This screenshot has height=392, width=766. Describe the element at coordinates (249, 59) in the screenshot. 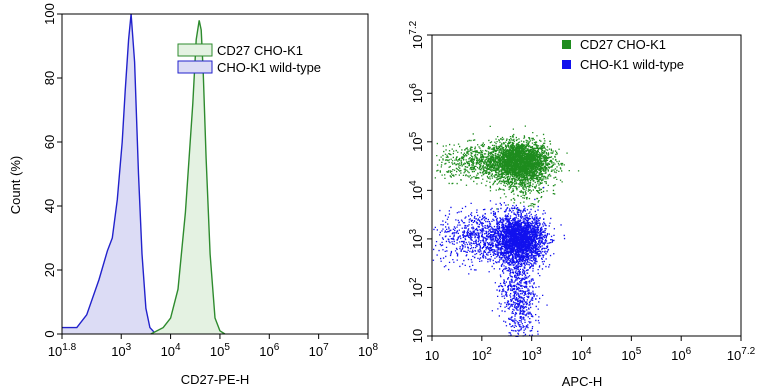

I see `histogram-legend: CD27 CHO-K1 CHO-K1 wild-type` at that location.